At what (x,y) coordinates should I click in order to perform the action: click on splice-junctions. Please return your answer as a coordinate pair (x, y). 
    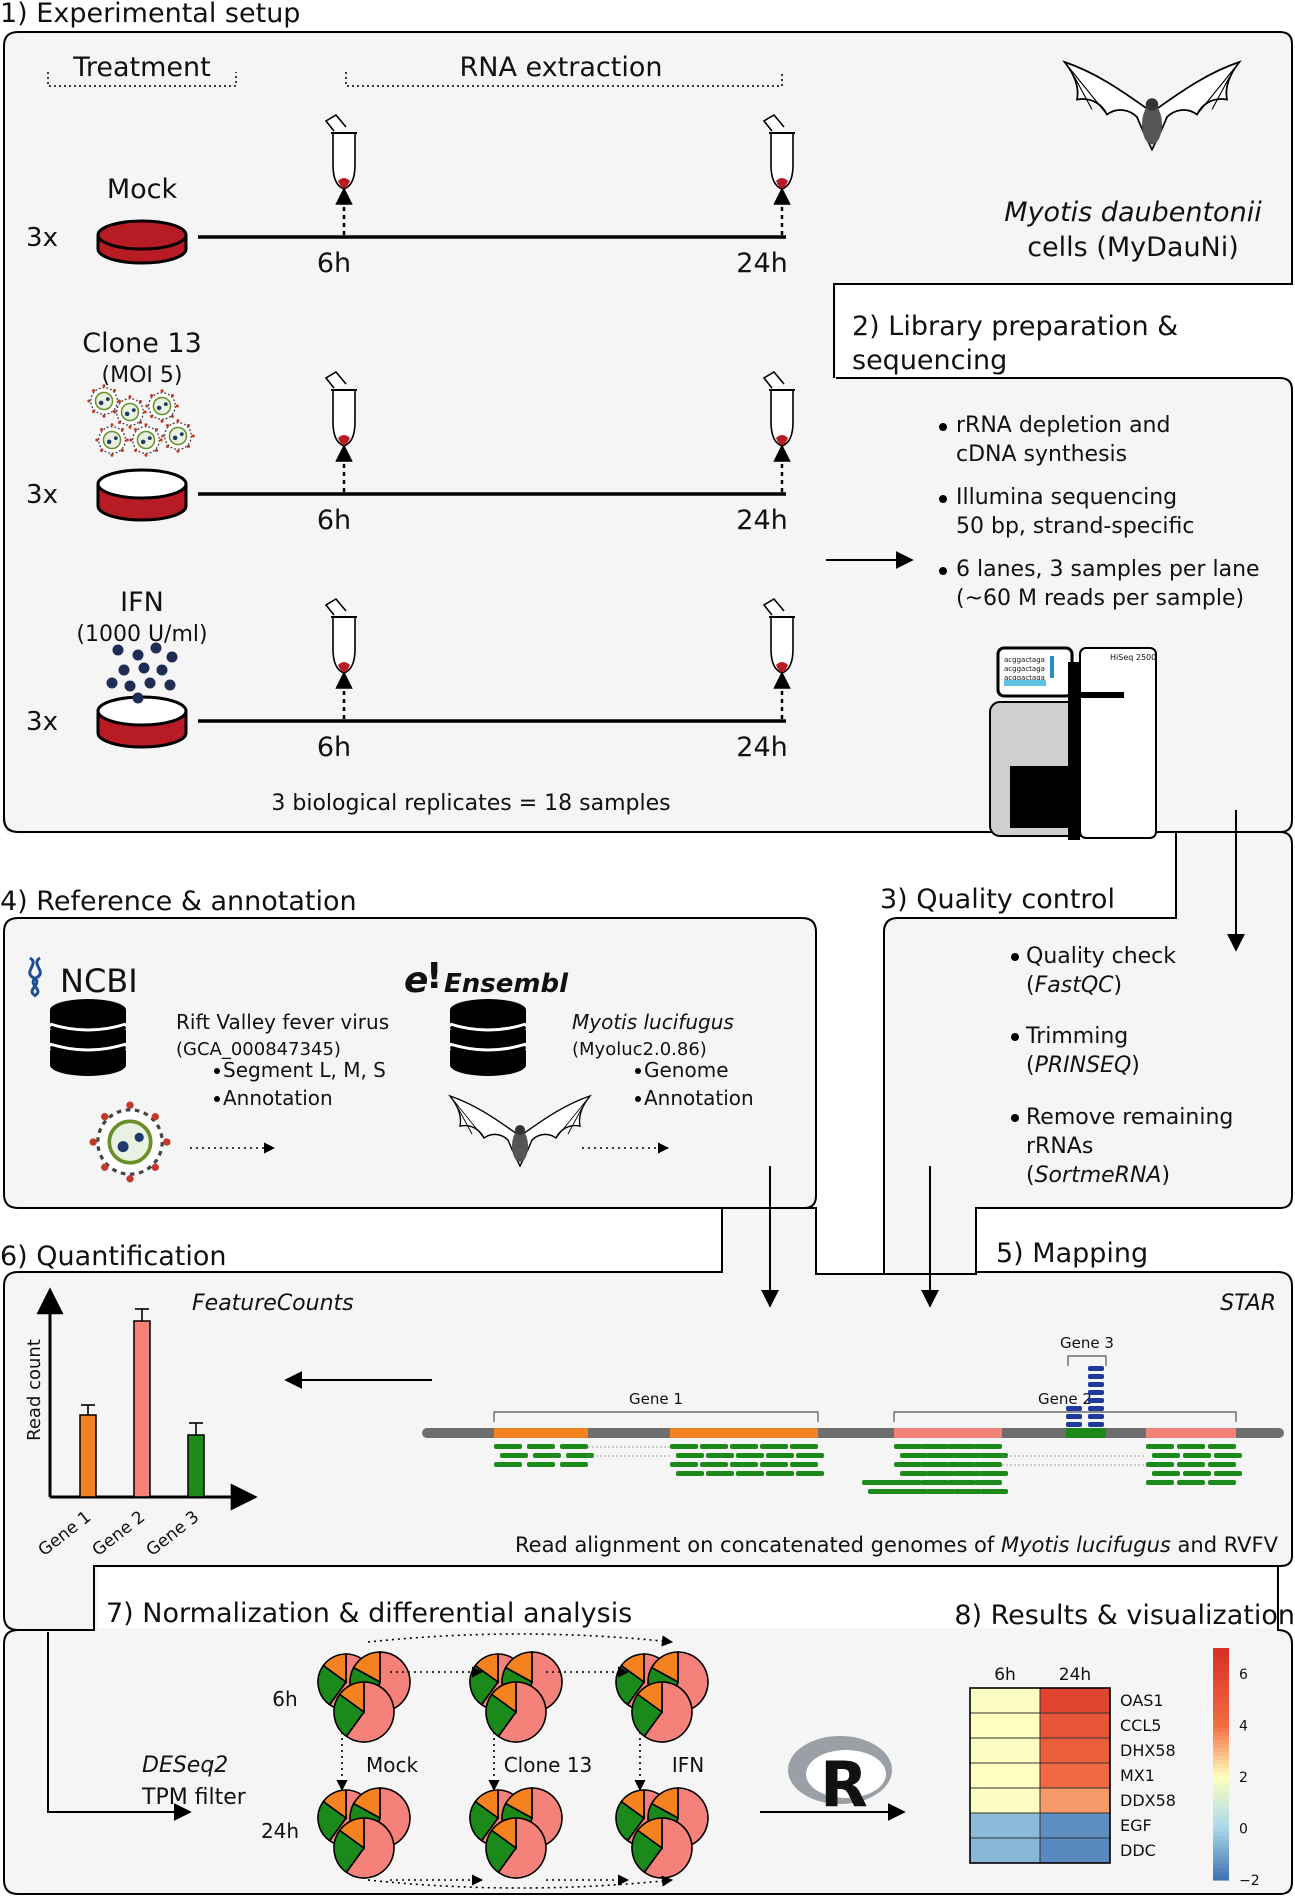
    Looking at the image, I should click on (867, 1456).